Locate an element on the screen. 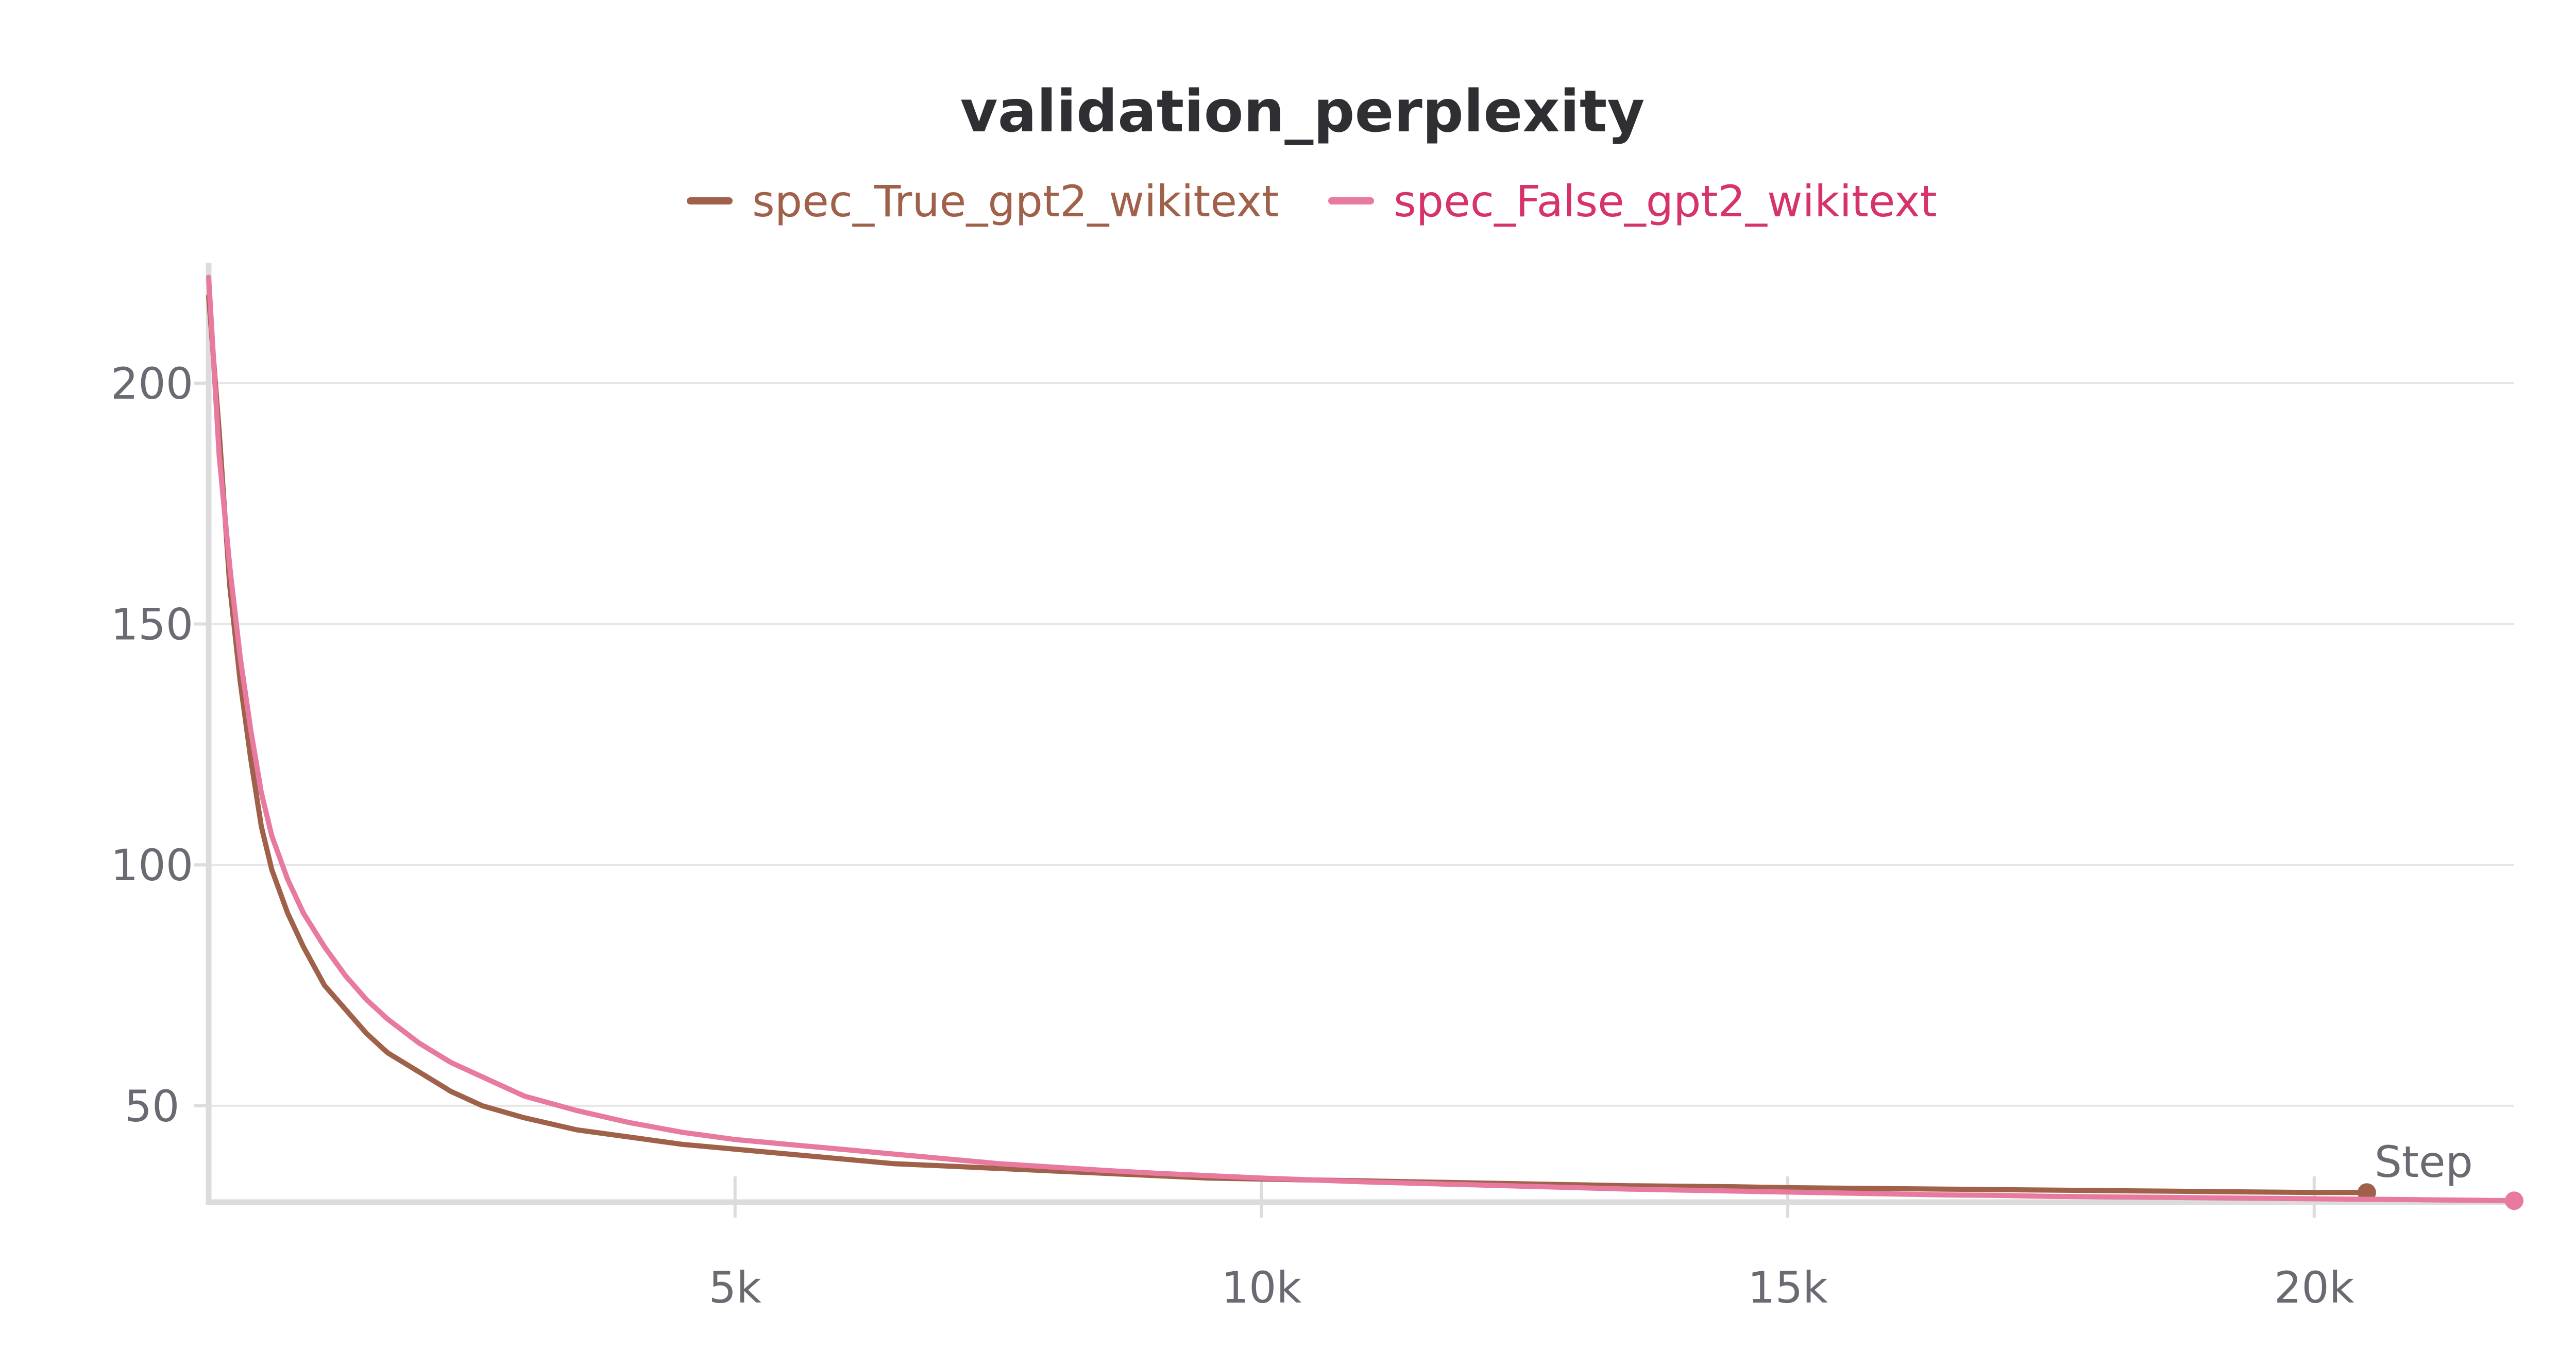 The width and height of the screenshot is (2576, 1368). y-tick-label-50: 50 is located at coordinates (152, 1106).